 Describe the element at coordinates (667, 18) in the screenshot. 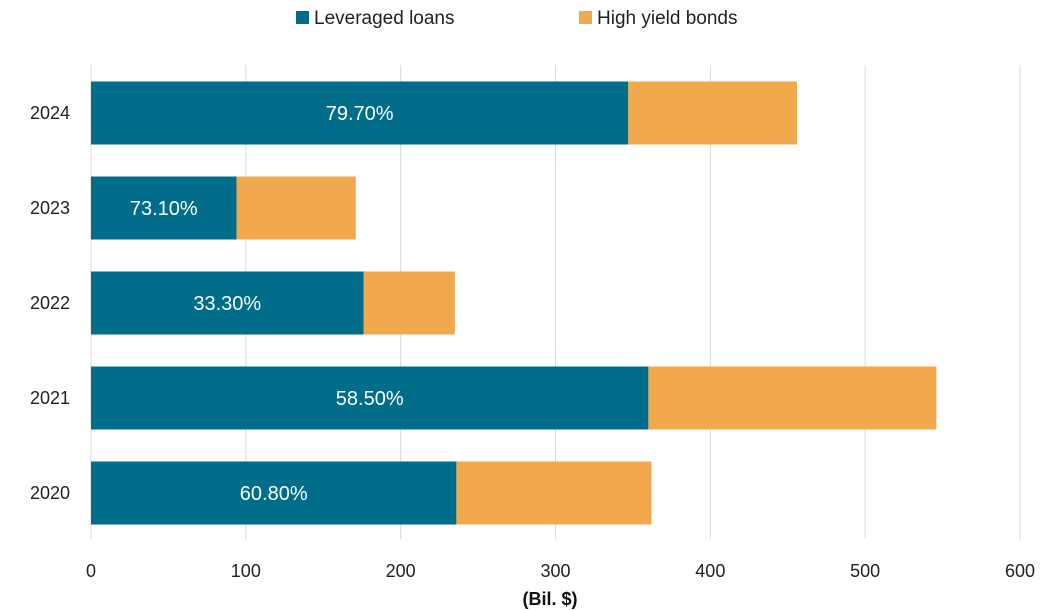

I see `legend-label-high-yield-bonds: High yield bonds` at that location.